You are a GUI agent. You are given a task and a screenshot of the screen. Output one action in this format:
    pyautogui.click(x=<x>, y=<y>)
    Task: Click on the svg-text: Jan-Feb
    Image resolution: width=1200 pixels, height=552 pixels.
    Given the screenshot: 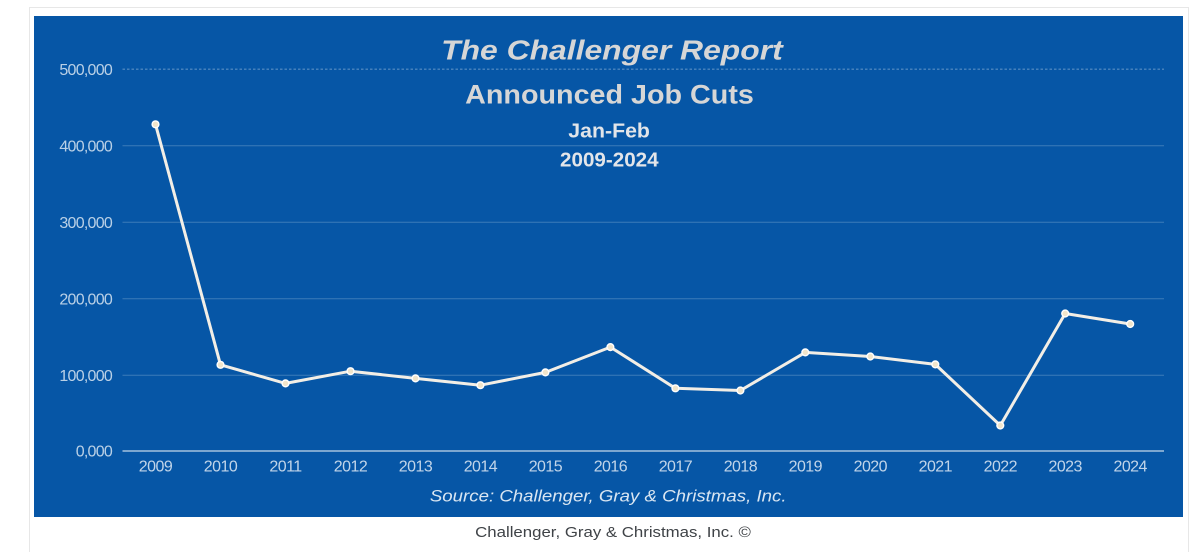 What is the action you would take?
    pyautogui.click(x=609, y=131)
    